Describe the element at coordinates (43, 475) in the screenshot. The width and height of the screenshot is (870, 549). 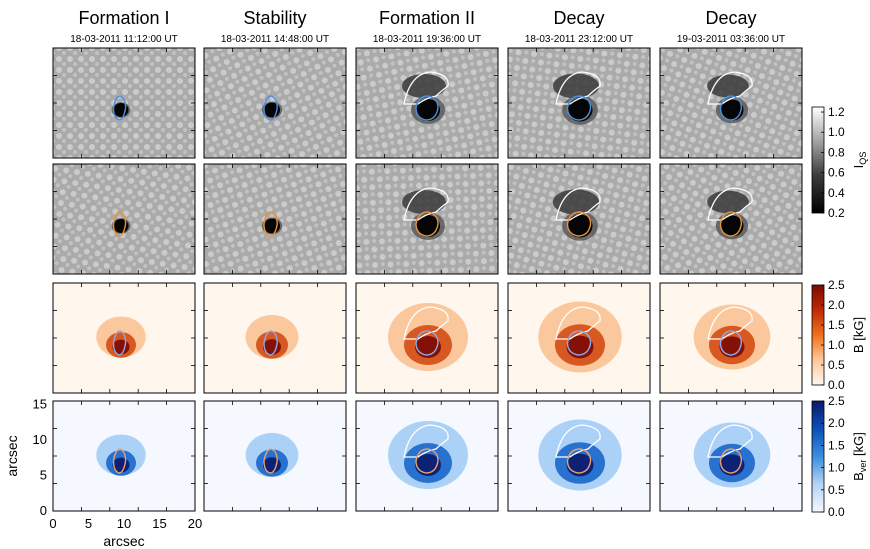
I see `y-tick-label: 5` at that location.